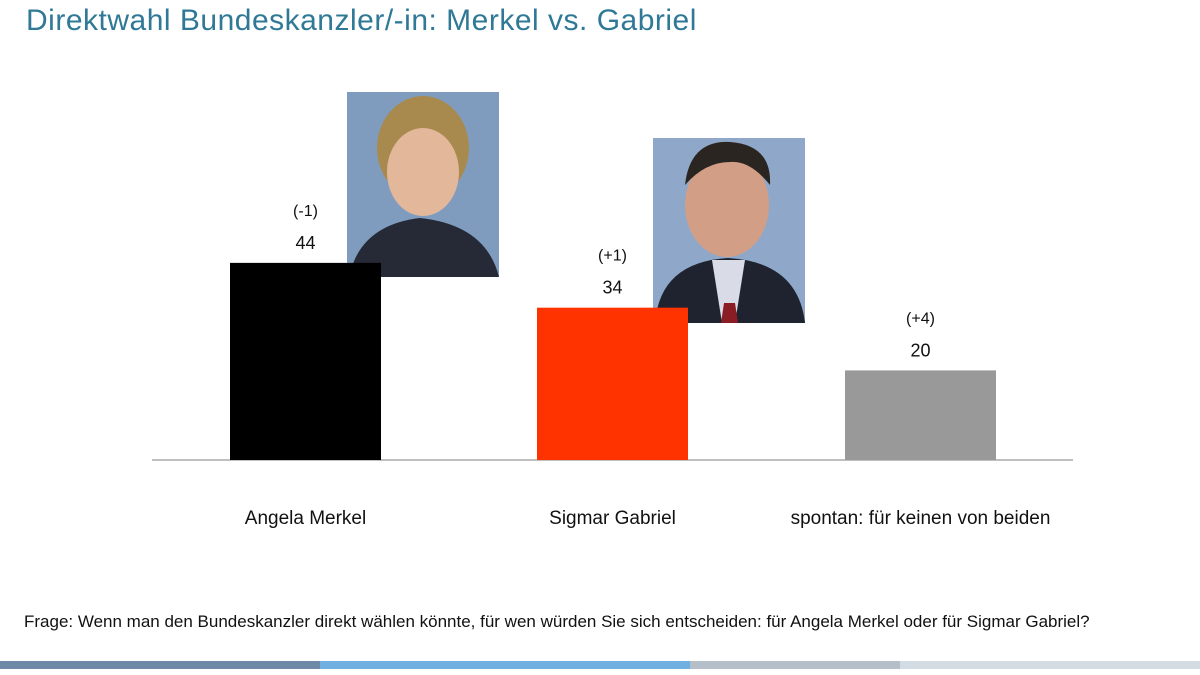 This screenshot has width=1200, height=675. Describe the element at coordinates (920, 518) in the screenshot. I see `category-label: spontan: für keinen von beiden` at that location.